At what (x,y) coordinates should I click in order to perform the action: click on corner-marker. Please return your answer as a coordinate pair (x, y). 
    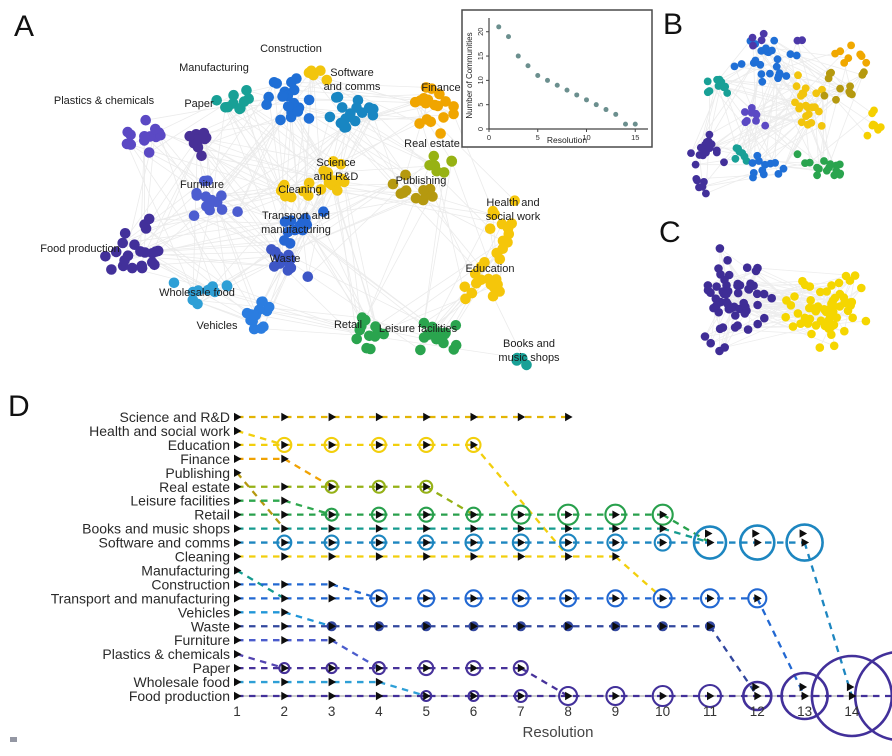
    Looking at the image, I should click on (13, 739).